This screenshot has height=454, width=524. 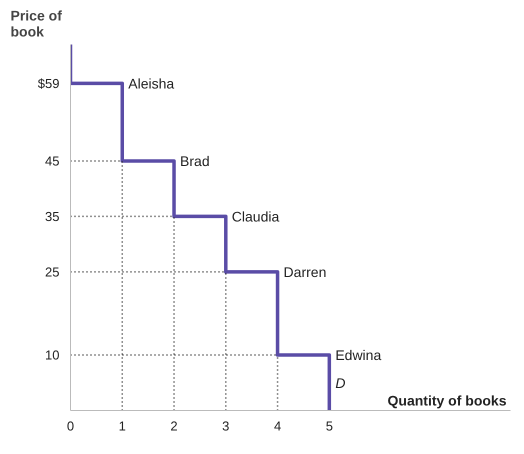 What do you see at coordinates (151, 83) in the screenshot?
I see `annotation: Aleisha` at bounding box center [151, 83].